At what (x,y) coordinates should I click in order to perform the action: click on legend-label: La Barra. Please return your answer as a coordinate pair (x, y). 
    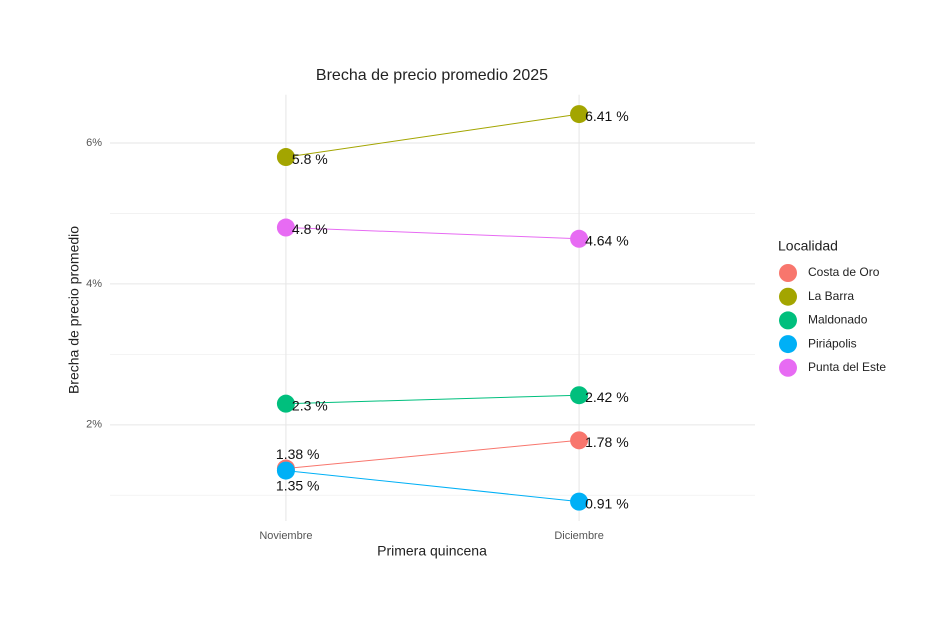
    Looking at the image, I should click on (831, 296).